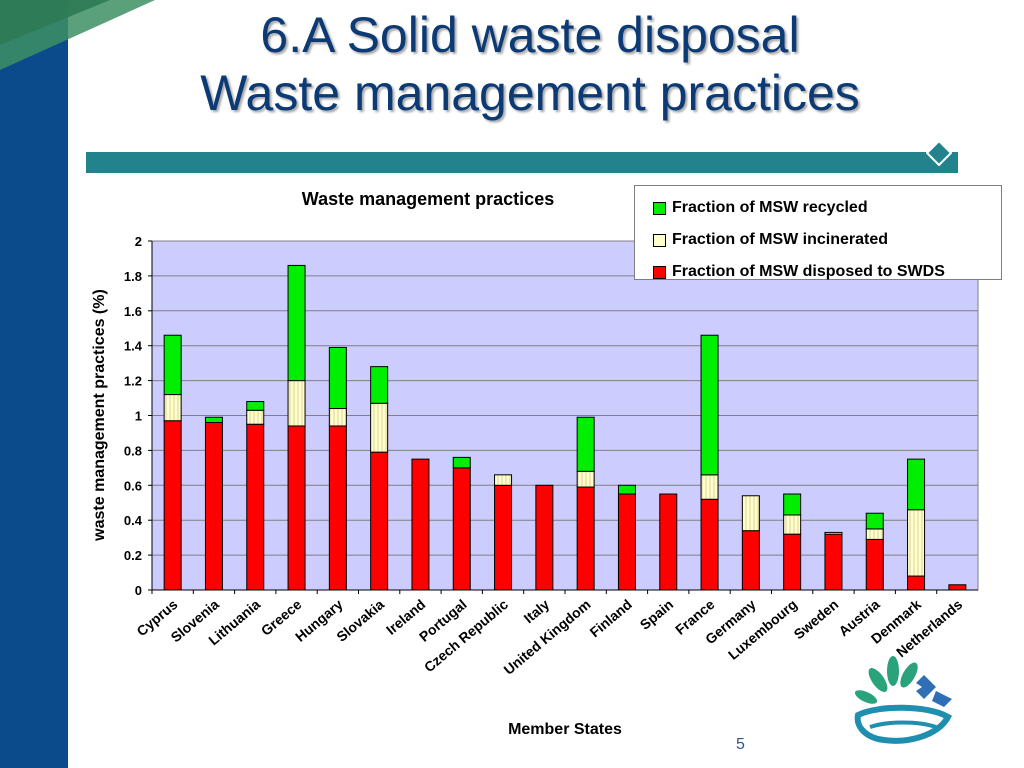 The image size is (1024, 768). What do you see at coordinates (428, 199) in the screenshot?
I see `chart-title: Waste management practices` at bounding box center [428, 199].